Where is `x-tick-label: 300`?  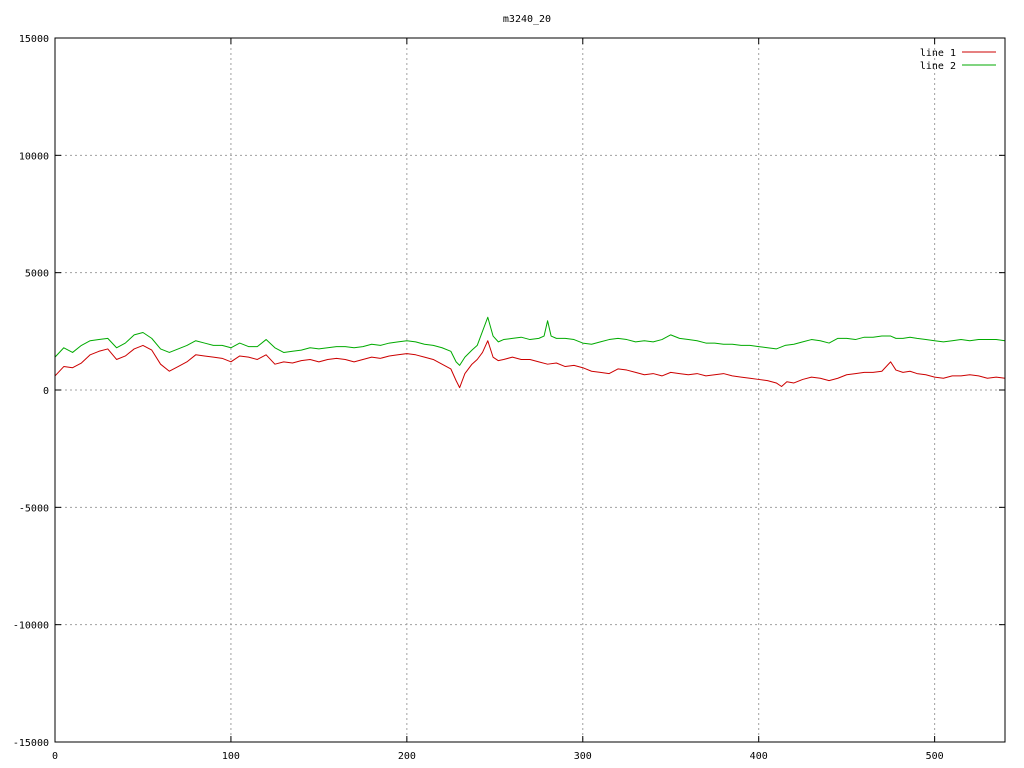
x-tick-label: 300 is located at coordinates (583, 756).